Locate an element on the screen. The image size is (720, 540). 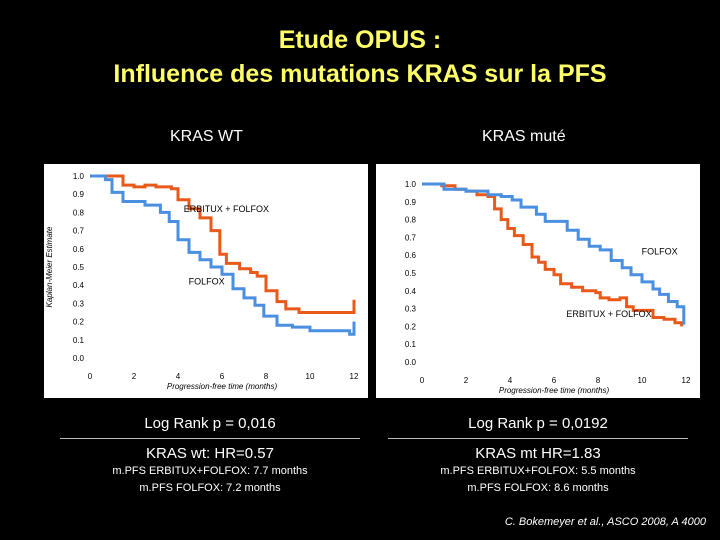
right-y-tick-label: 0.4 is located at coordinates (411, 291).